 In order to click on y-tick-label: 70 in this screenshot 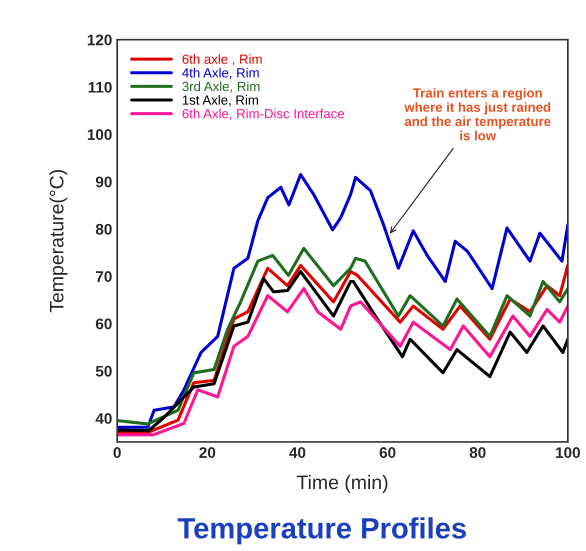, I will do `click(104, 276)`.